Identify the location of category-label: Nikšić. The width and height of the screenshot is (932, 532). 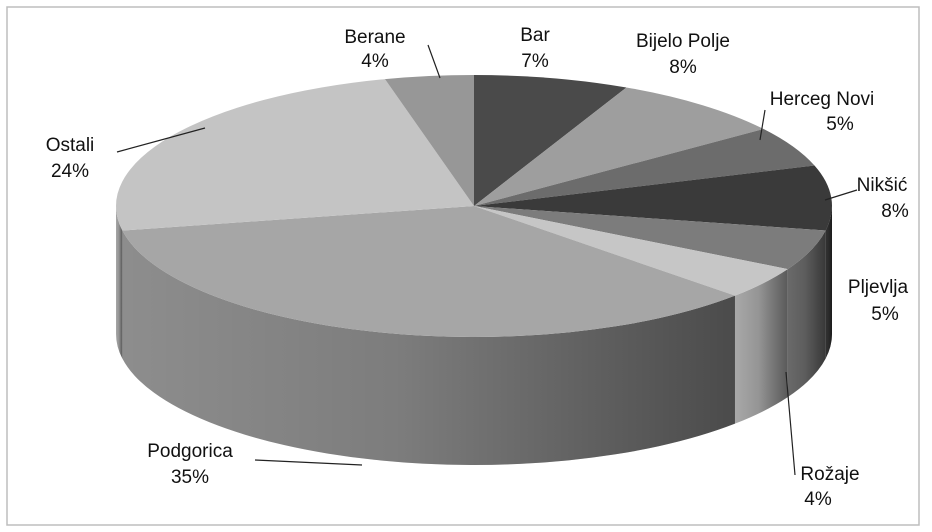
(882, 185).